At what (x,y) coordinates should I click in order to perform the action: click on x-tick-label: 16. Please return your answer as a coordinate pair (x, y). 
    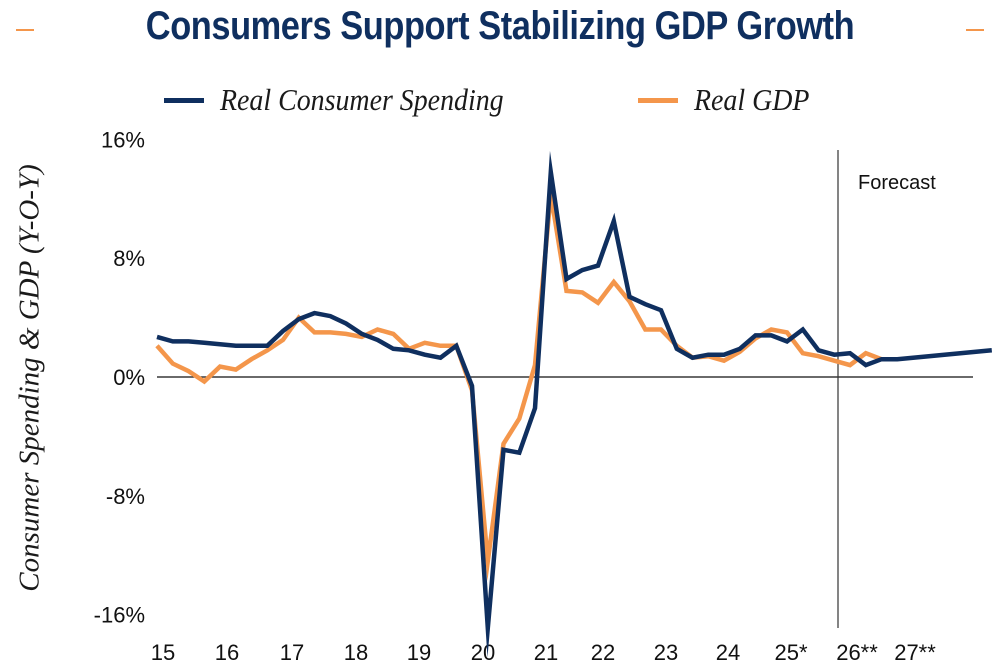
    Looking at the image, I should click on (227, 652).